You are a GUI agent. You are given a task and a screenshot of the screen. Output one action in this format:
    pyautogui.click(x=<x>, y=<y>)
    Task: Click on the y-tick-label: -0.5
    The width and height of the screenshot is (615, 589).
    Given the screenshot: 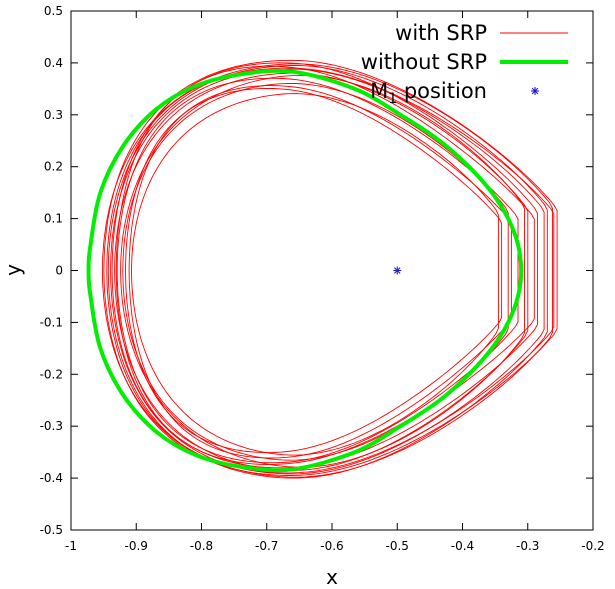 What is the action you would take?
    pyautogui.click(x=51, y=530)
    